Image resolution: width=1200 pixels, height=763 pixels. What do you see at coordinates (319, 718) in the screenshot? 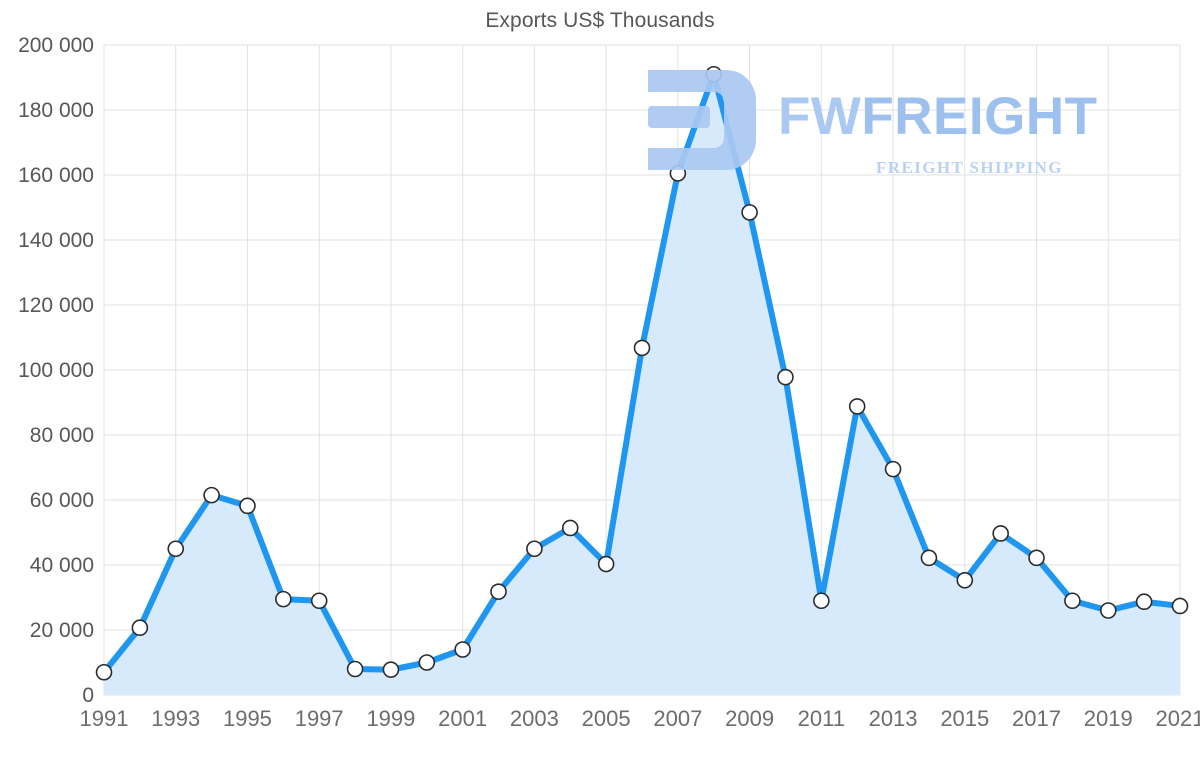
I see `x-axis-tick-label: 1997` at bounding box center [319, 718].